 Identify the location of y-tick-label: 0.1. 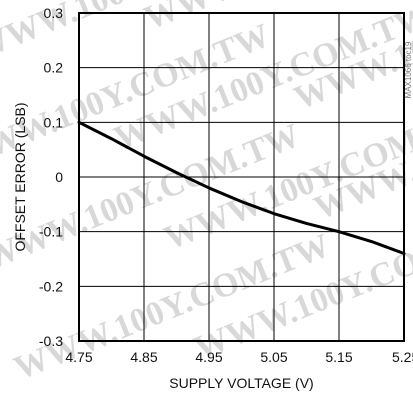
(54, 122).